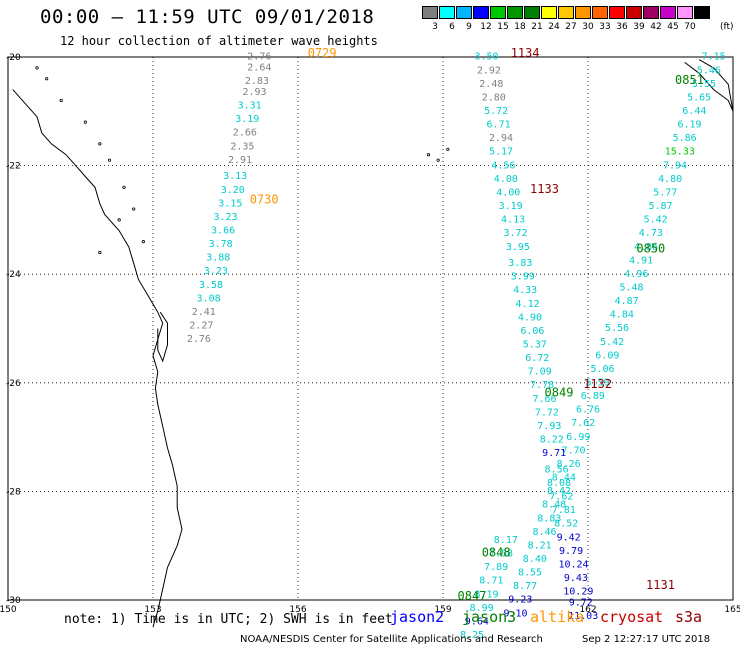 The width and height of the screenshot is (740, 650). What do you see at coordinates (540, 545) in the screenshot?
I see `swh-value: 8.21` at bounding box center [540, 545].